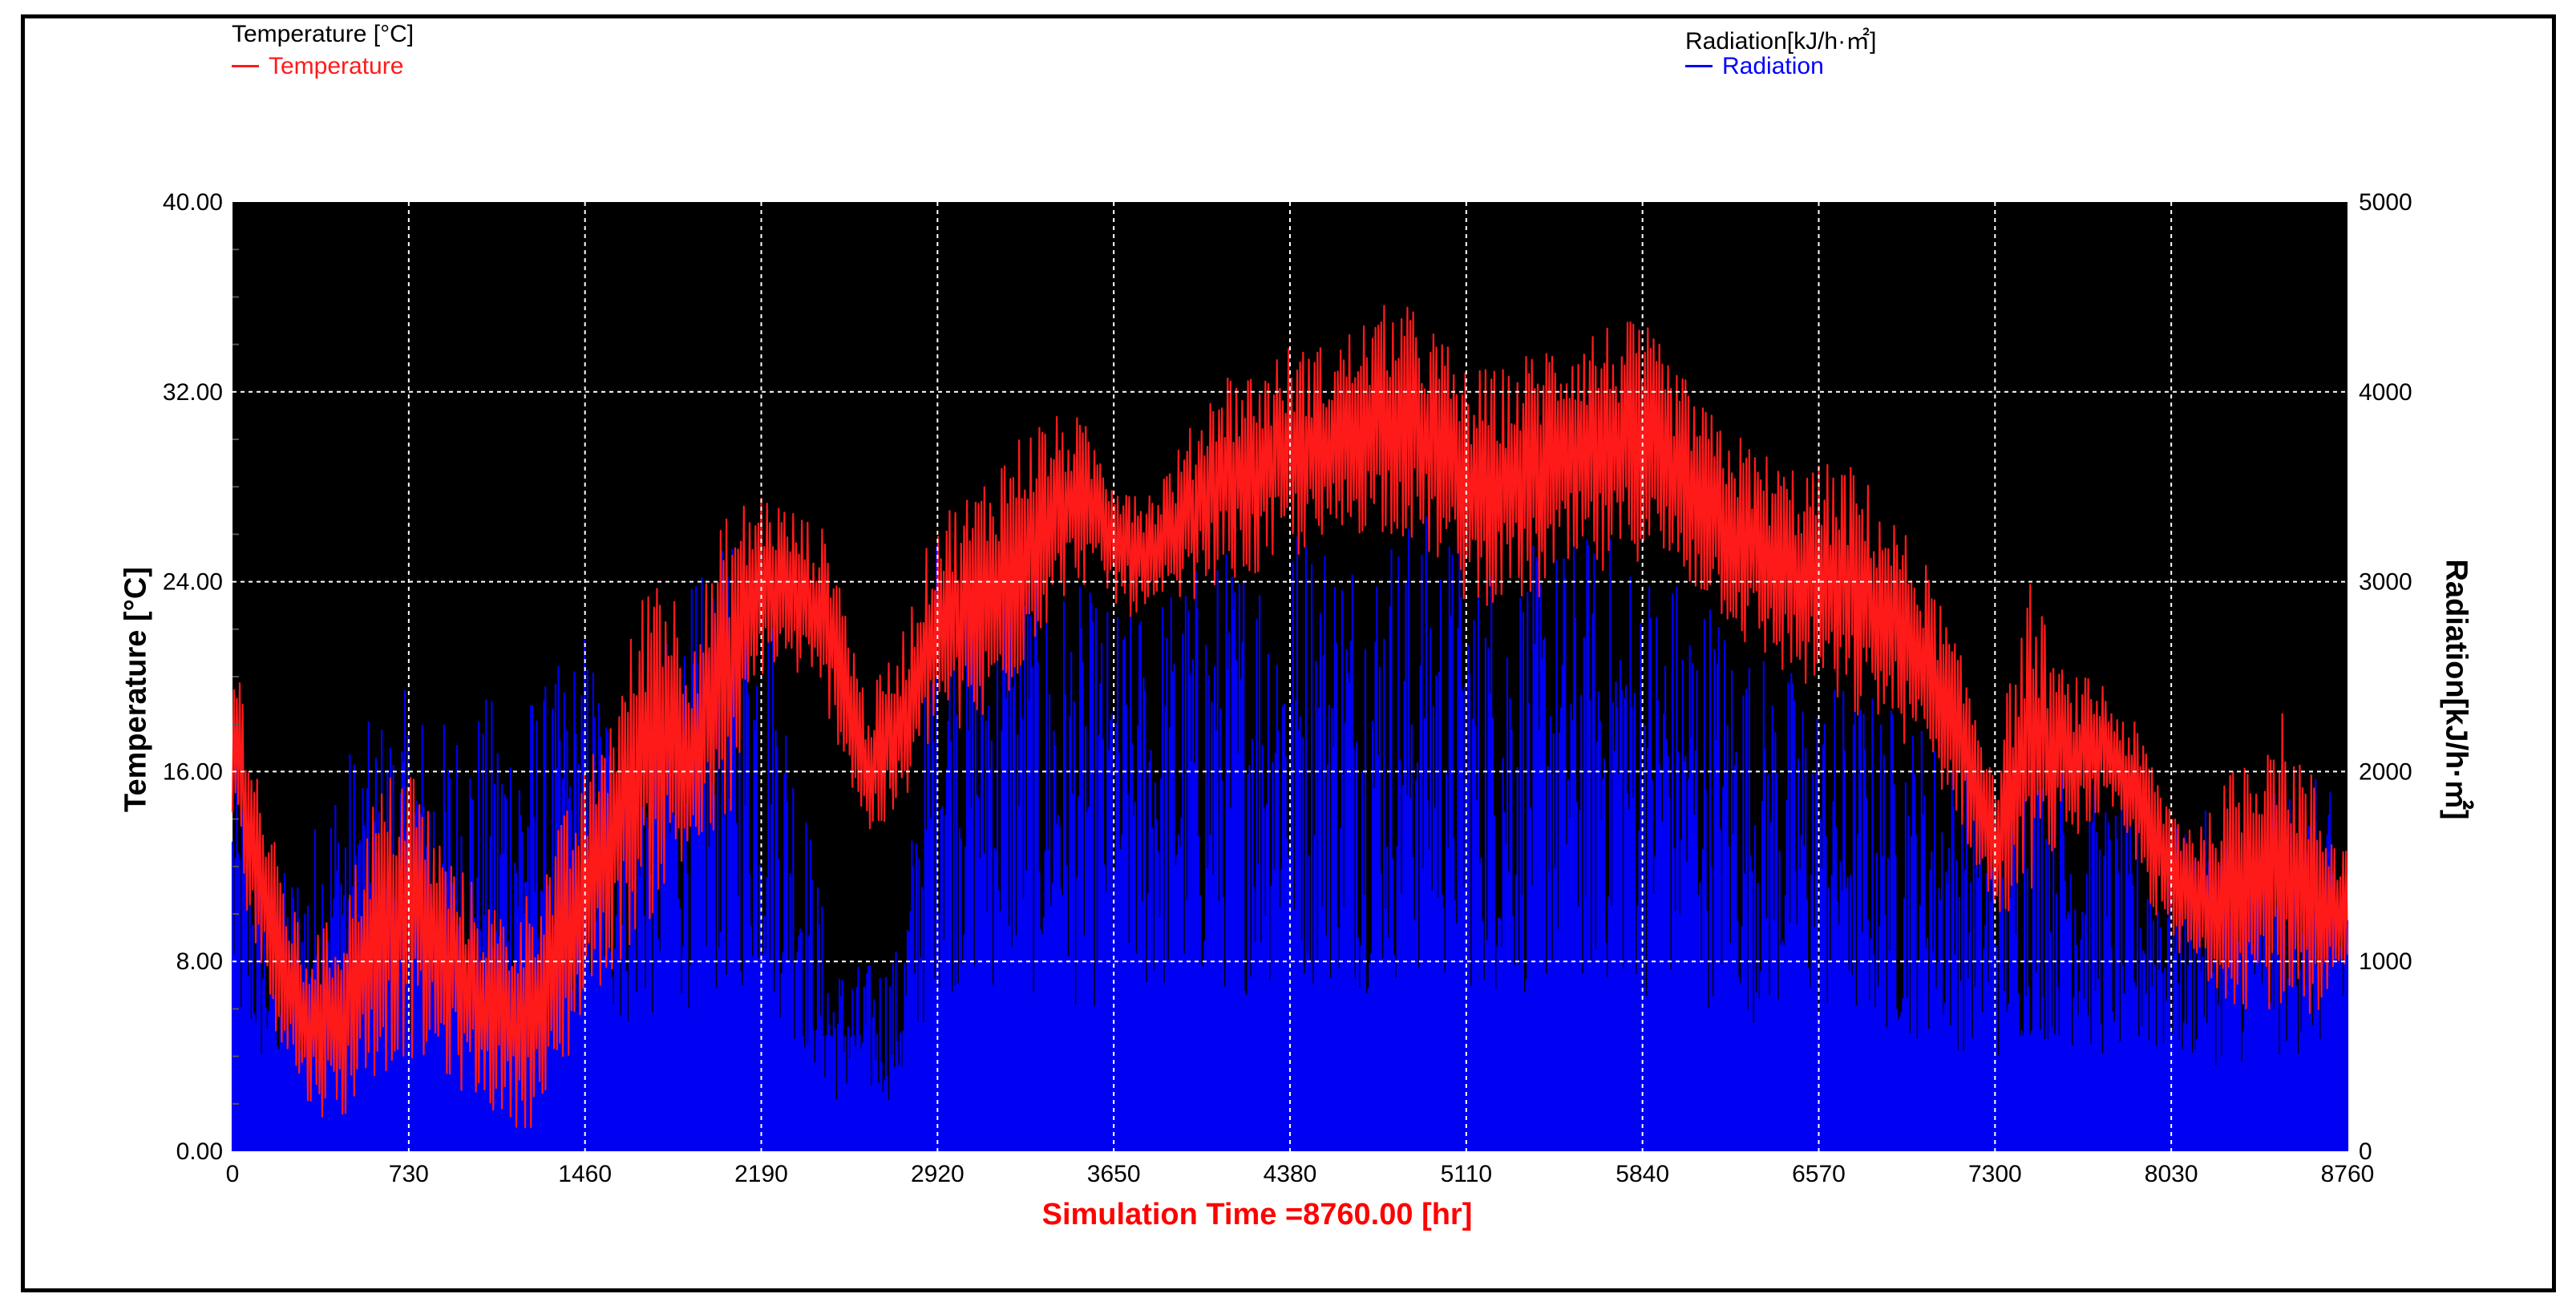 This screenshot has width=2576, height=1310. I want to click on y-tick-label-left: 40.00, so click(193, 202).